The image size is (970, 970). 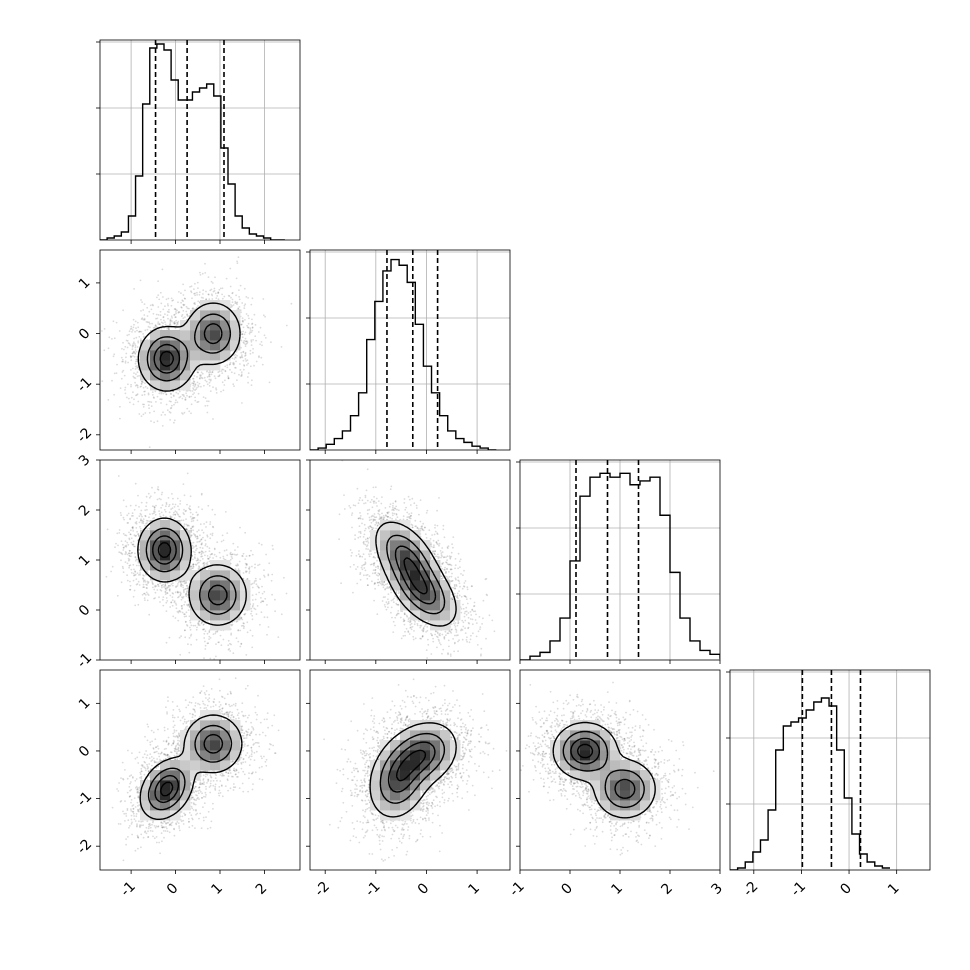 I want to click on x-tick-label: 3, so click(x=717, y=889).